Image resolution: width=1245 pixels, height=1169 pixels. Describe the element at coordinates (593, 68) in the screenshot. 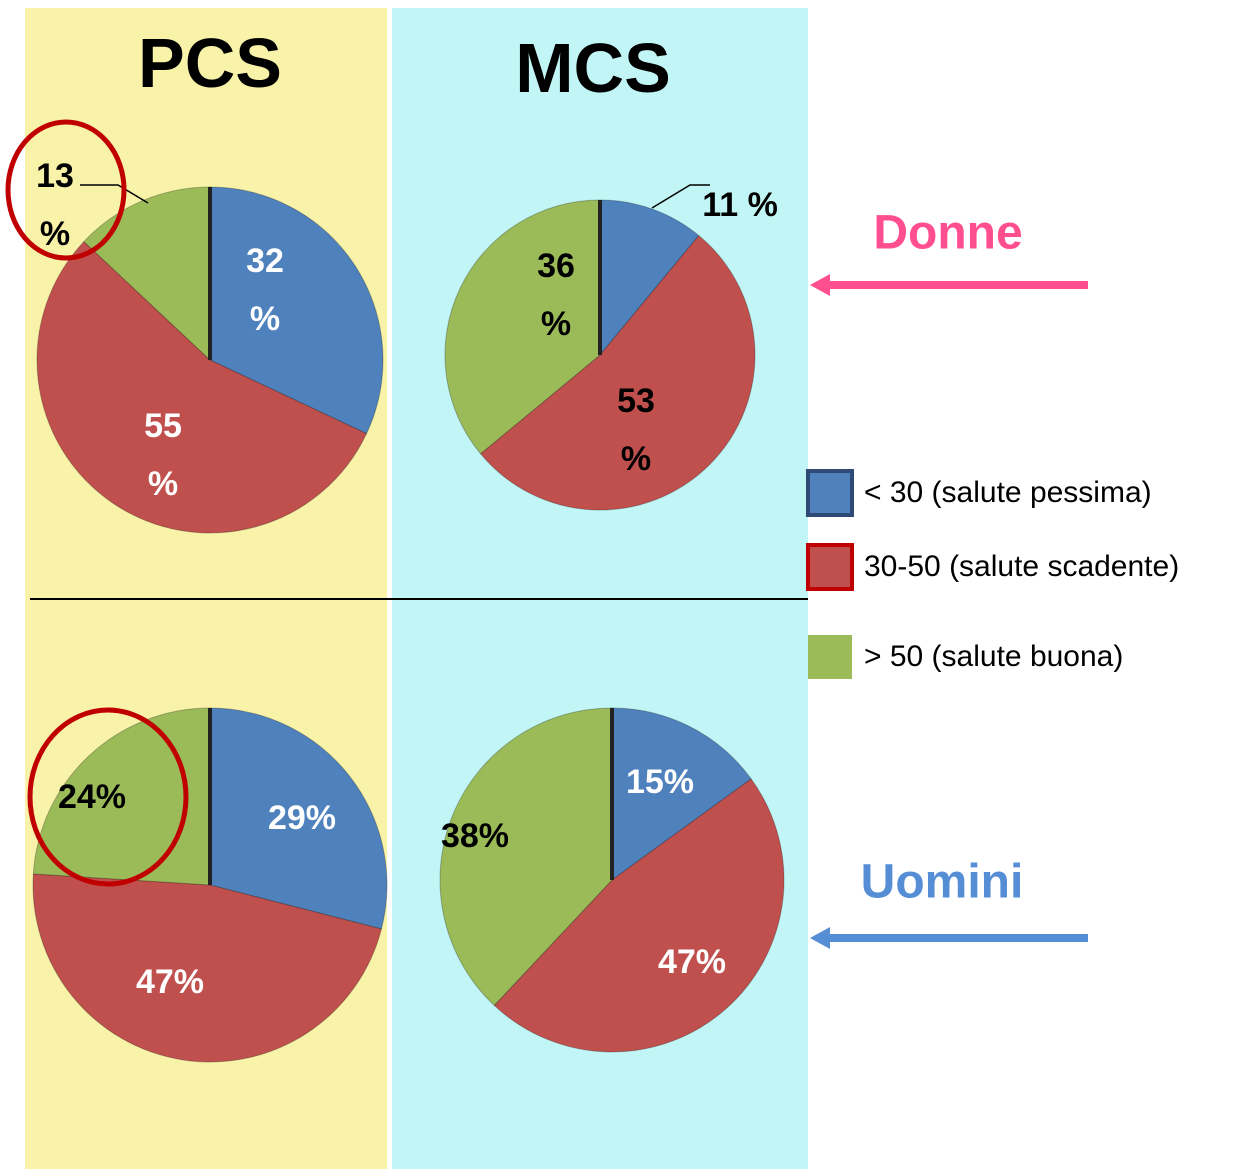

I see `column-title: MCS` at that location.